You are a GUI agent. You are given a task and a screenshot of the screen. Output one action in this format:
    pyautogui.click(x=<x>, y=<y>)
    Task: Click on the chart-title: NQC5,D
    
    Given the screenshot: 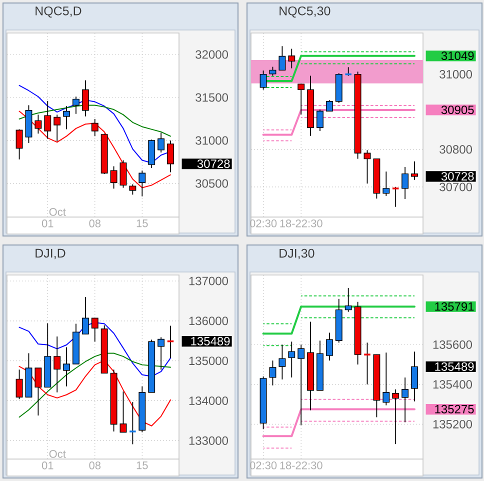 What is the action you would take?
    pyautogui.click(x=59, y=12)
    